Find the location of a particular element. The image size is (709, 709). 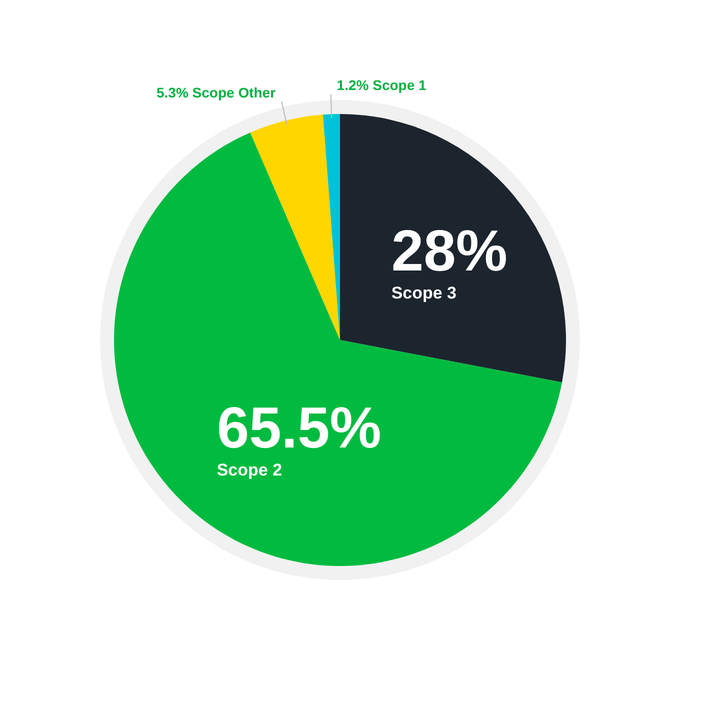

slice-label: Scope 2 is located at coordinates (249, 470).